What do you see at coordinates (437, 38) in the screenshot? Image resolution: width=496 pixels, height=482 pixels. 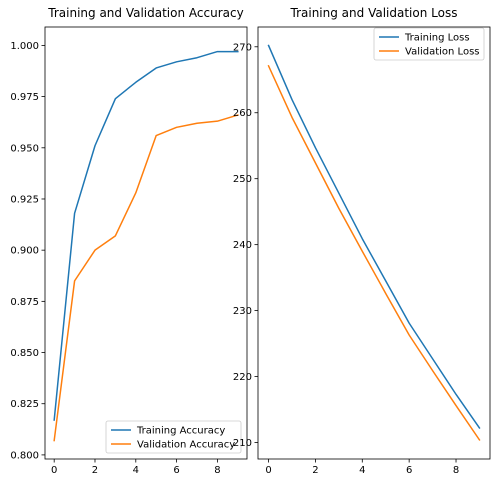 I see `legend-label: Training Loss` at bounding box center [437, 38].